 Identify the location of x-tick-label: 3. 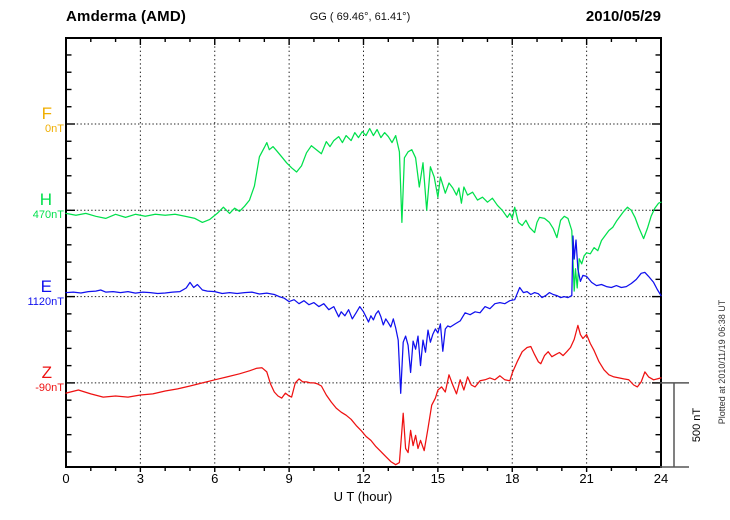
(140, 478).